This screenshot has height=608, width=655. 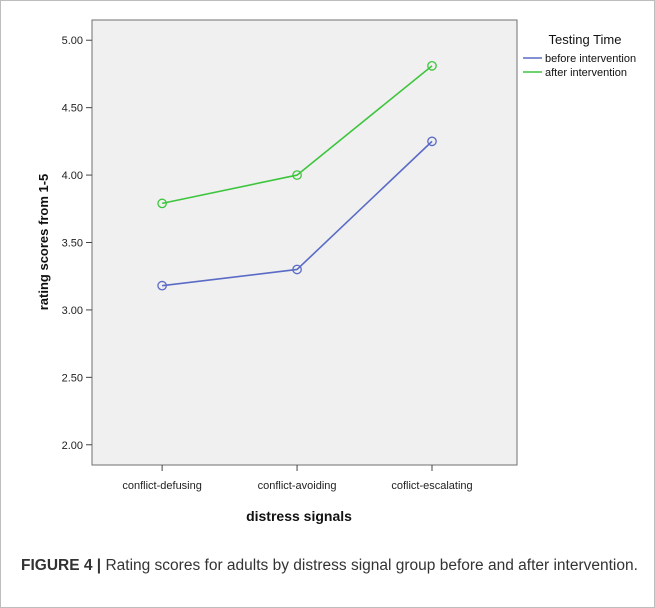 What do you see at coordinates (162, 486) in the screenshot?
I see `x-tick-label: conflict-defusing` at bounding box center [162, 486].